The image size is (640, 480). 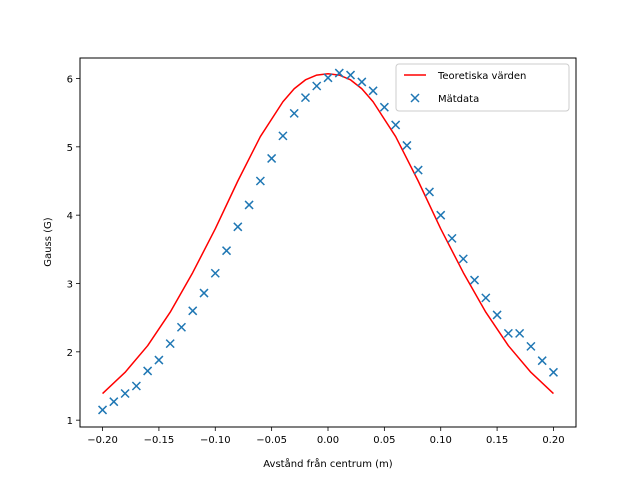 I want to click on legend-marker-swatch, so click(x=415, y=98).